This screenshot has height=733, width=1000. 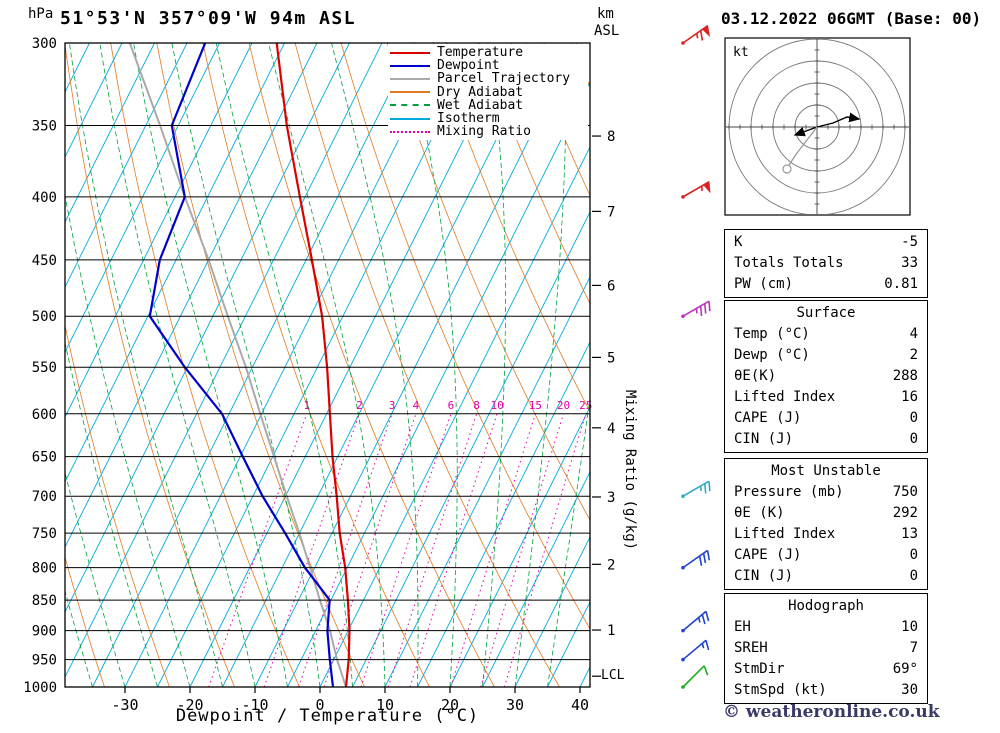 I want to click on panel-row: θE(K) 288, so click(x=826, y=376).